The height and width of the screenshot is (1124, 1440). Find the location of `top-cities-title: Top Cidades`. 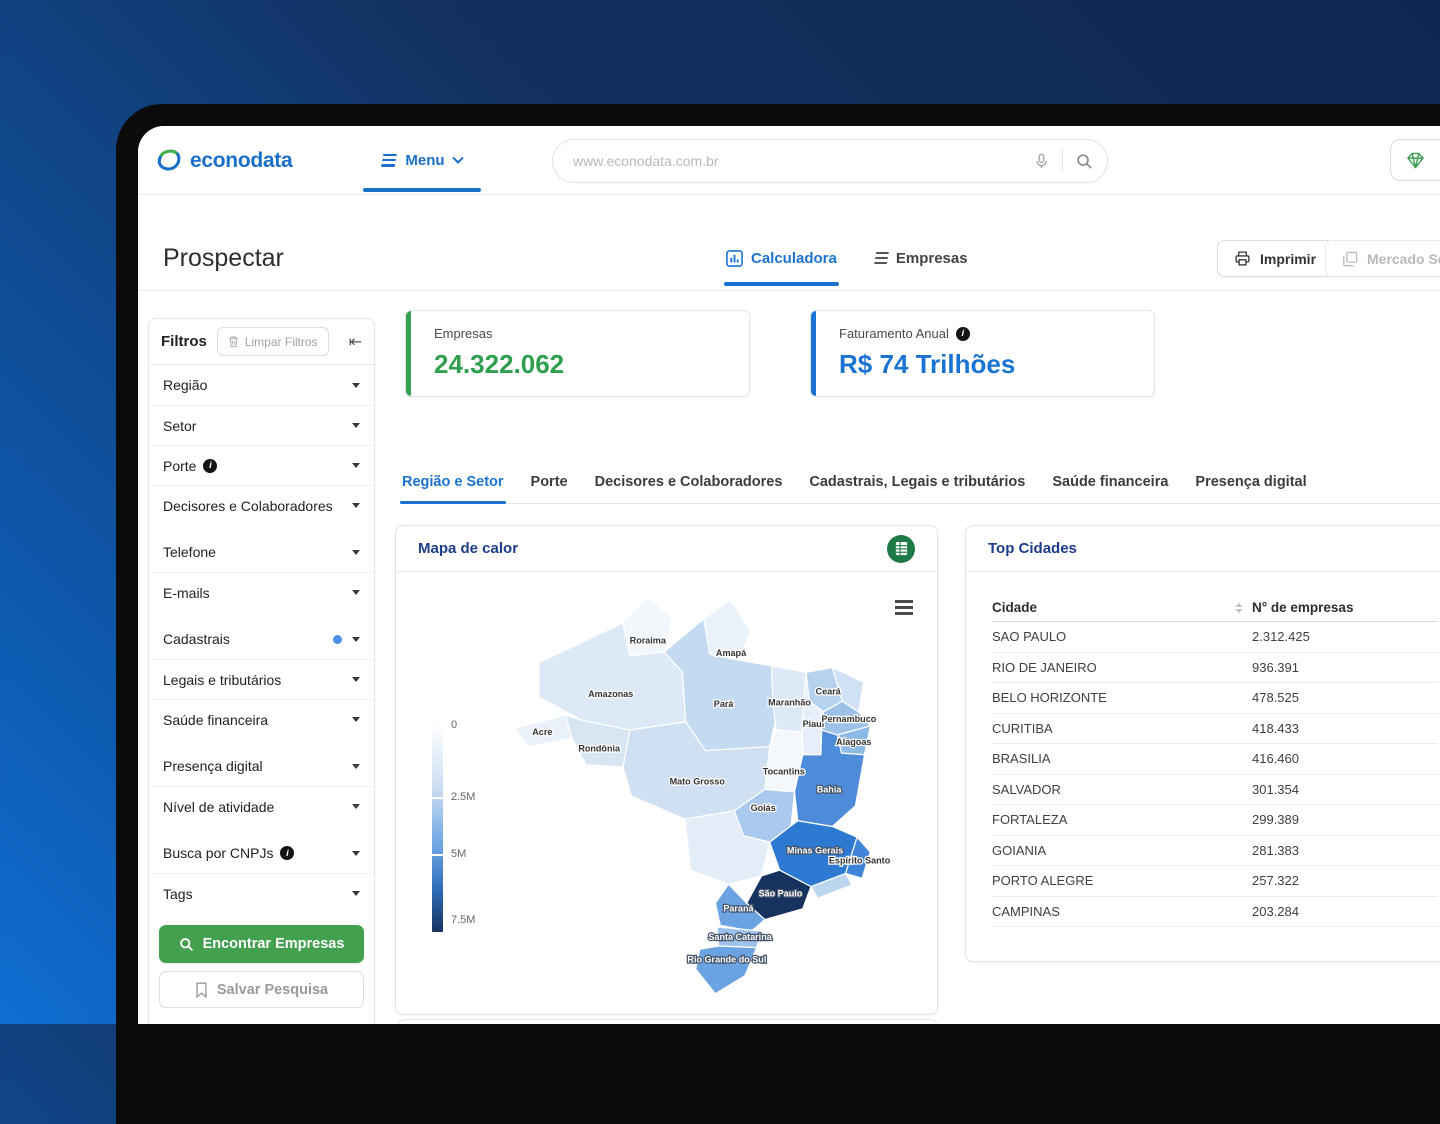

top-cities-title: Top Cidades is located at coordinates (1032, 548).